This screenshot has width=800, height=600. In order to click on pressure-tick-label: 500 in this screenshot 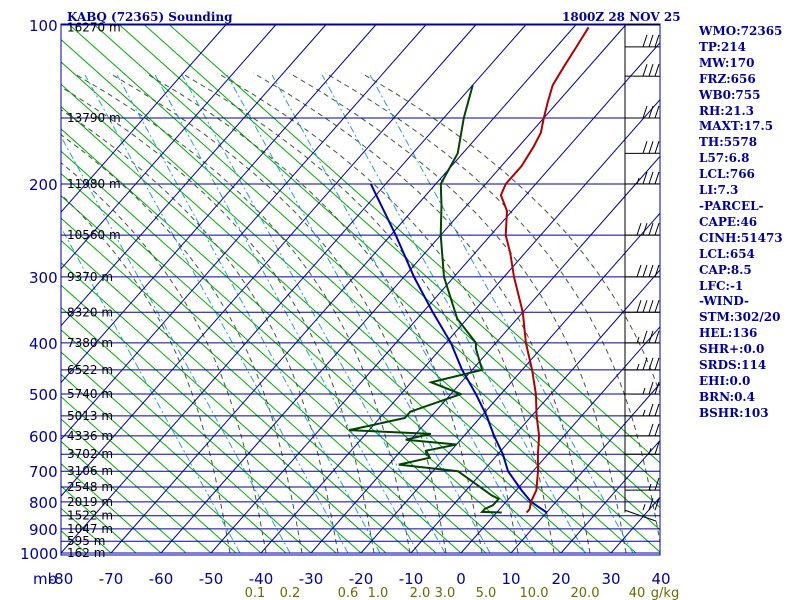, I will do `click(43, 395)`.